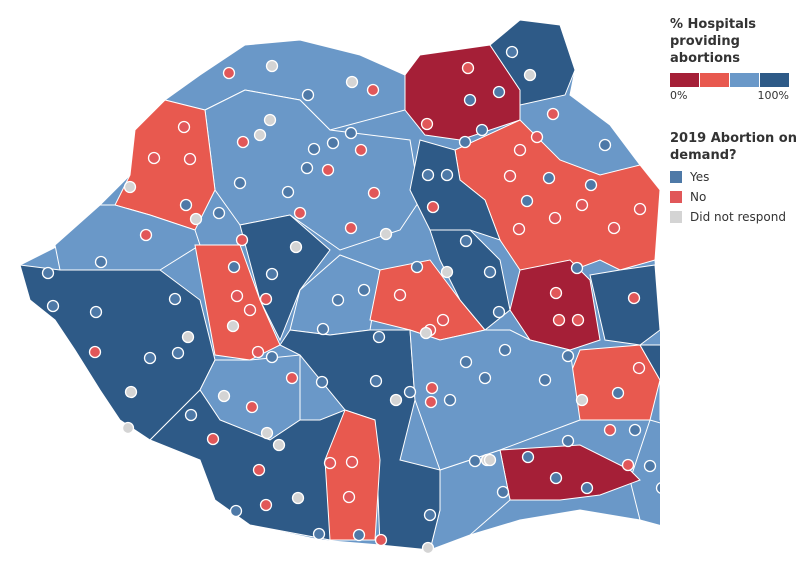  I want to click on legend-title: 2019 Abortion on demand?, so click(733, 147).